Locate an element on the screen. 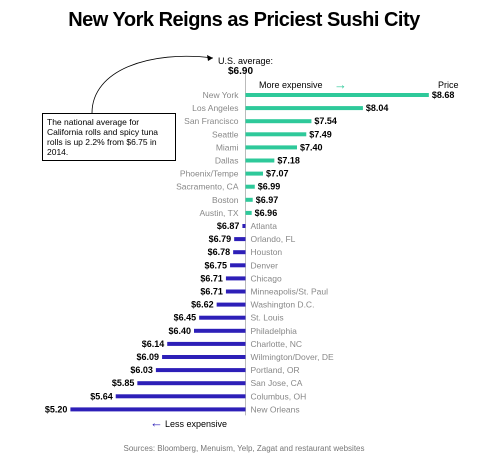 The width and height of the screenshot is (488, 466). value-label: $7.07 is located at coordinates (277, 174).